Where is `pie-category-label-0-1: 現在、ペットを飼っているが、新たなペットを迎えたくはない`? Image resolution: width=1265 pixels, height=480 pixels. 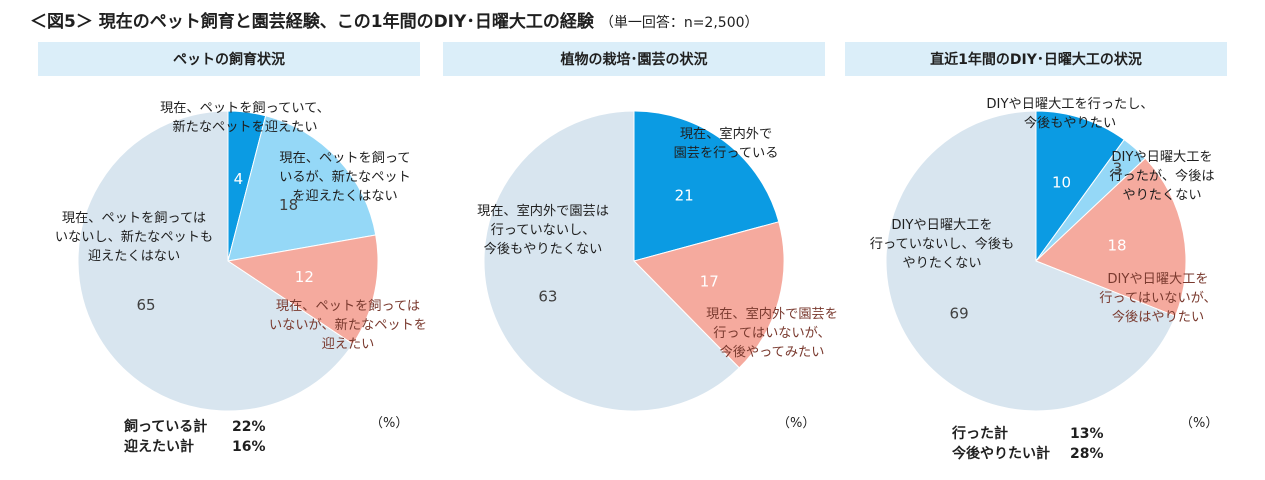 pie-category-label-0-1: 現在、ペットを飼っているが、新たなペットを迎えたくはない is located at coordinates (345, 177).